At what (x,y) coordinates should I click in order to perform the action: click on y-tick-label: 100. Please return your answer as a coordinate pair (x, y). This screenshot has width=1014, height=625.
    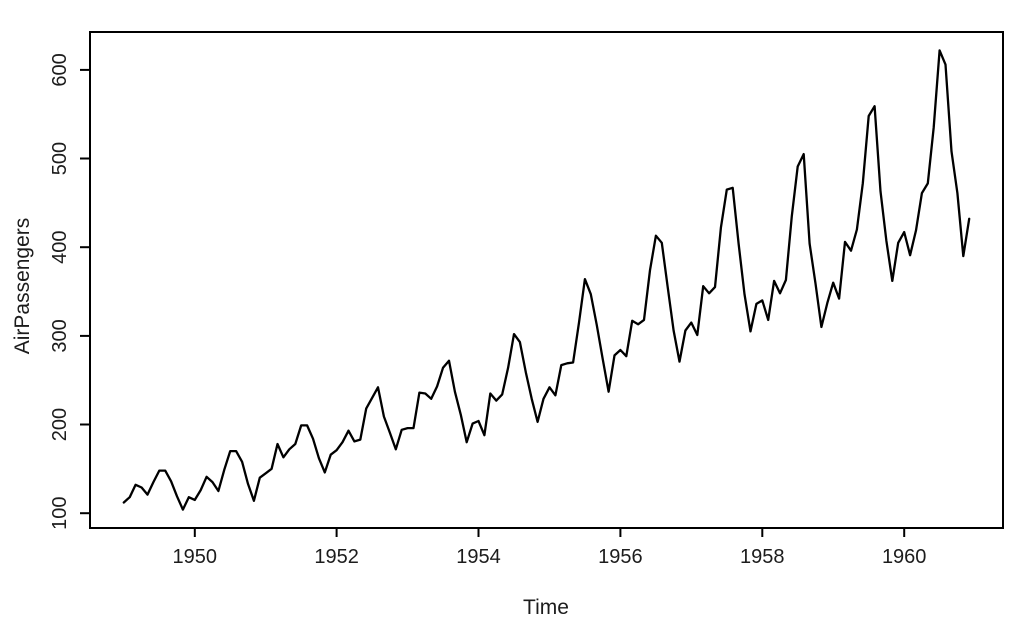
    Looking at the image, I should click on (60, 513).